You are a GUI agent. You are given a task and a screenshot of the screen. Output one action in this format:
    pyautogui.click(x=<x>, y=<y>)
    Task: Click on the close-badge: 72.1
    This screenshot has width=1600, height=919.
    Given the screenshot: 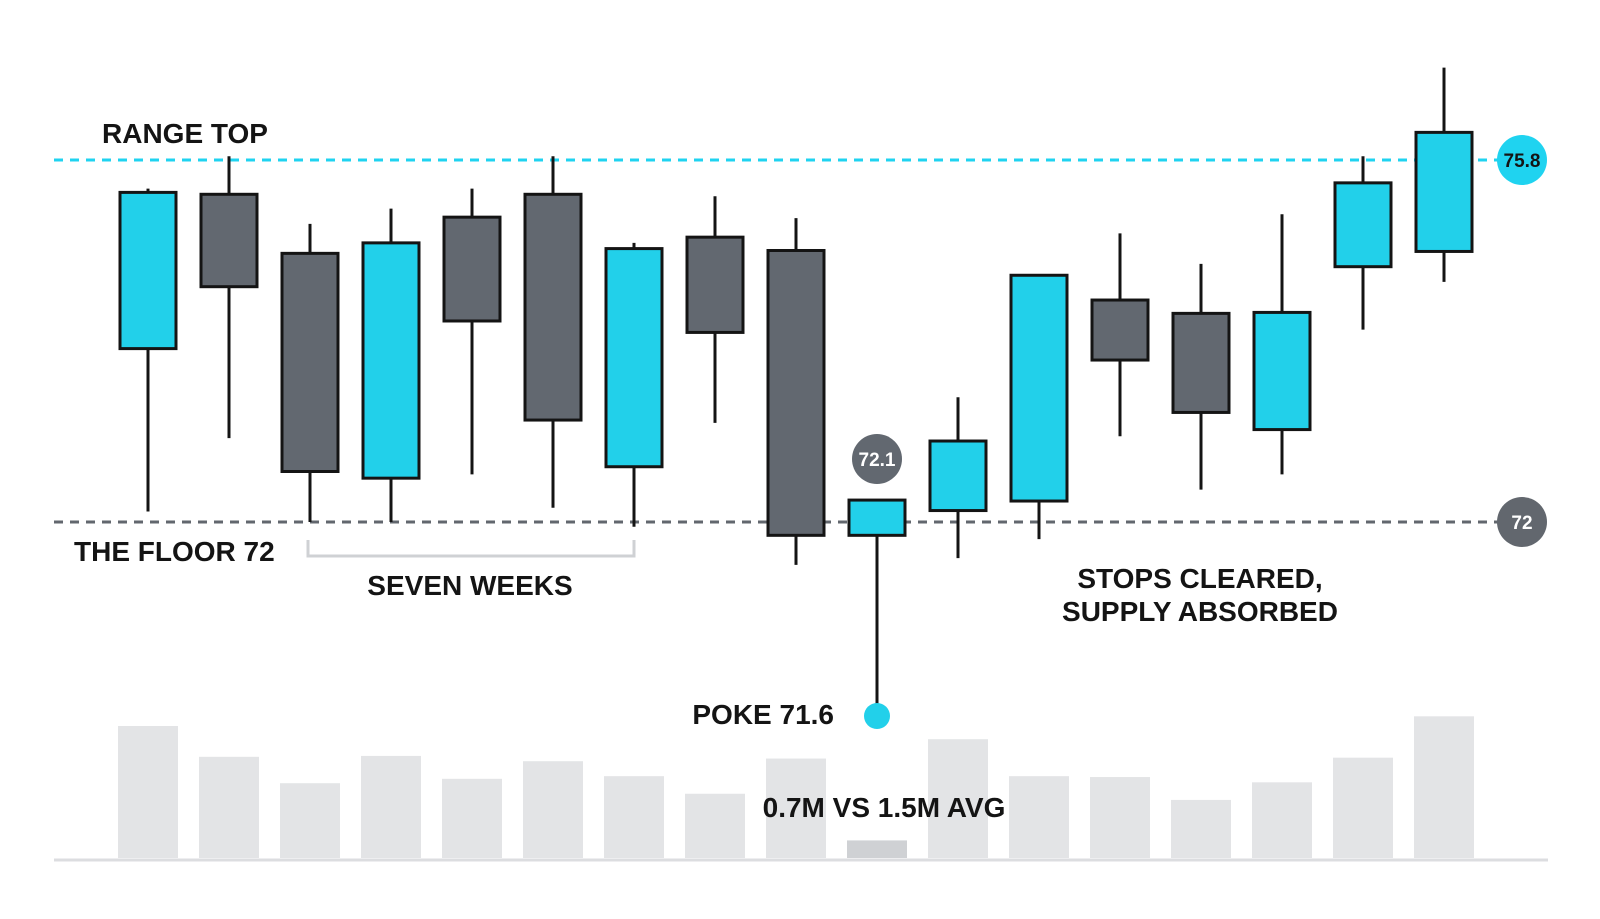 What is the action you would take?
    pyautogui.click(x=877, y=459)
    